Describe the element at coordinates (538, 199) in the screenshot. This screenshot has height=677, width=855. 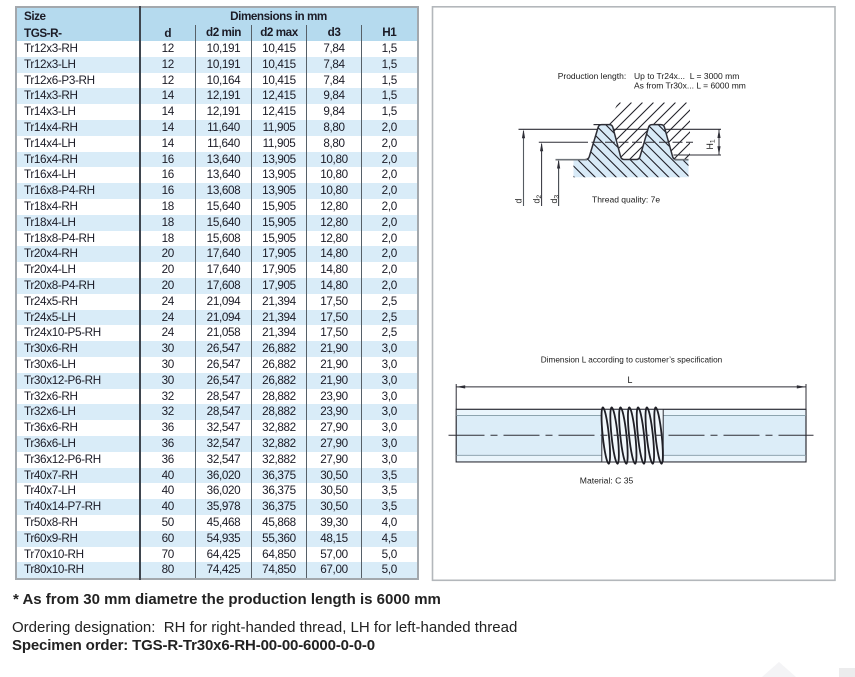
I see `svg-text: d2` at that location.